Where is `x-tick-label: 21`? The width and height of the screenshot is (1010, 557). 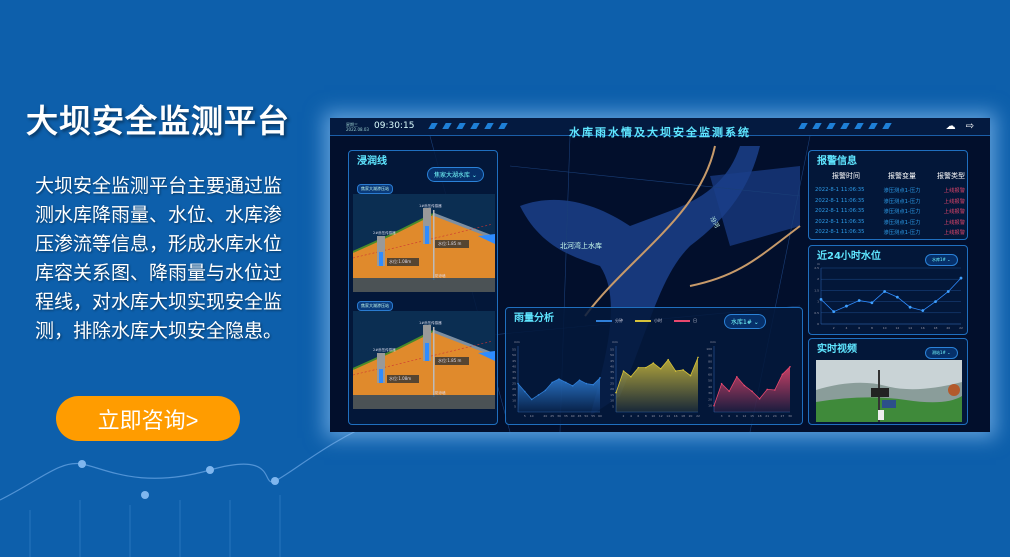 x-tick-label: 21 is located at coordinates (767, 416).